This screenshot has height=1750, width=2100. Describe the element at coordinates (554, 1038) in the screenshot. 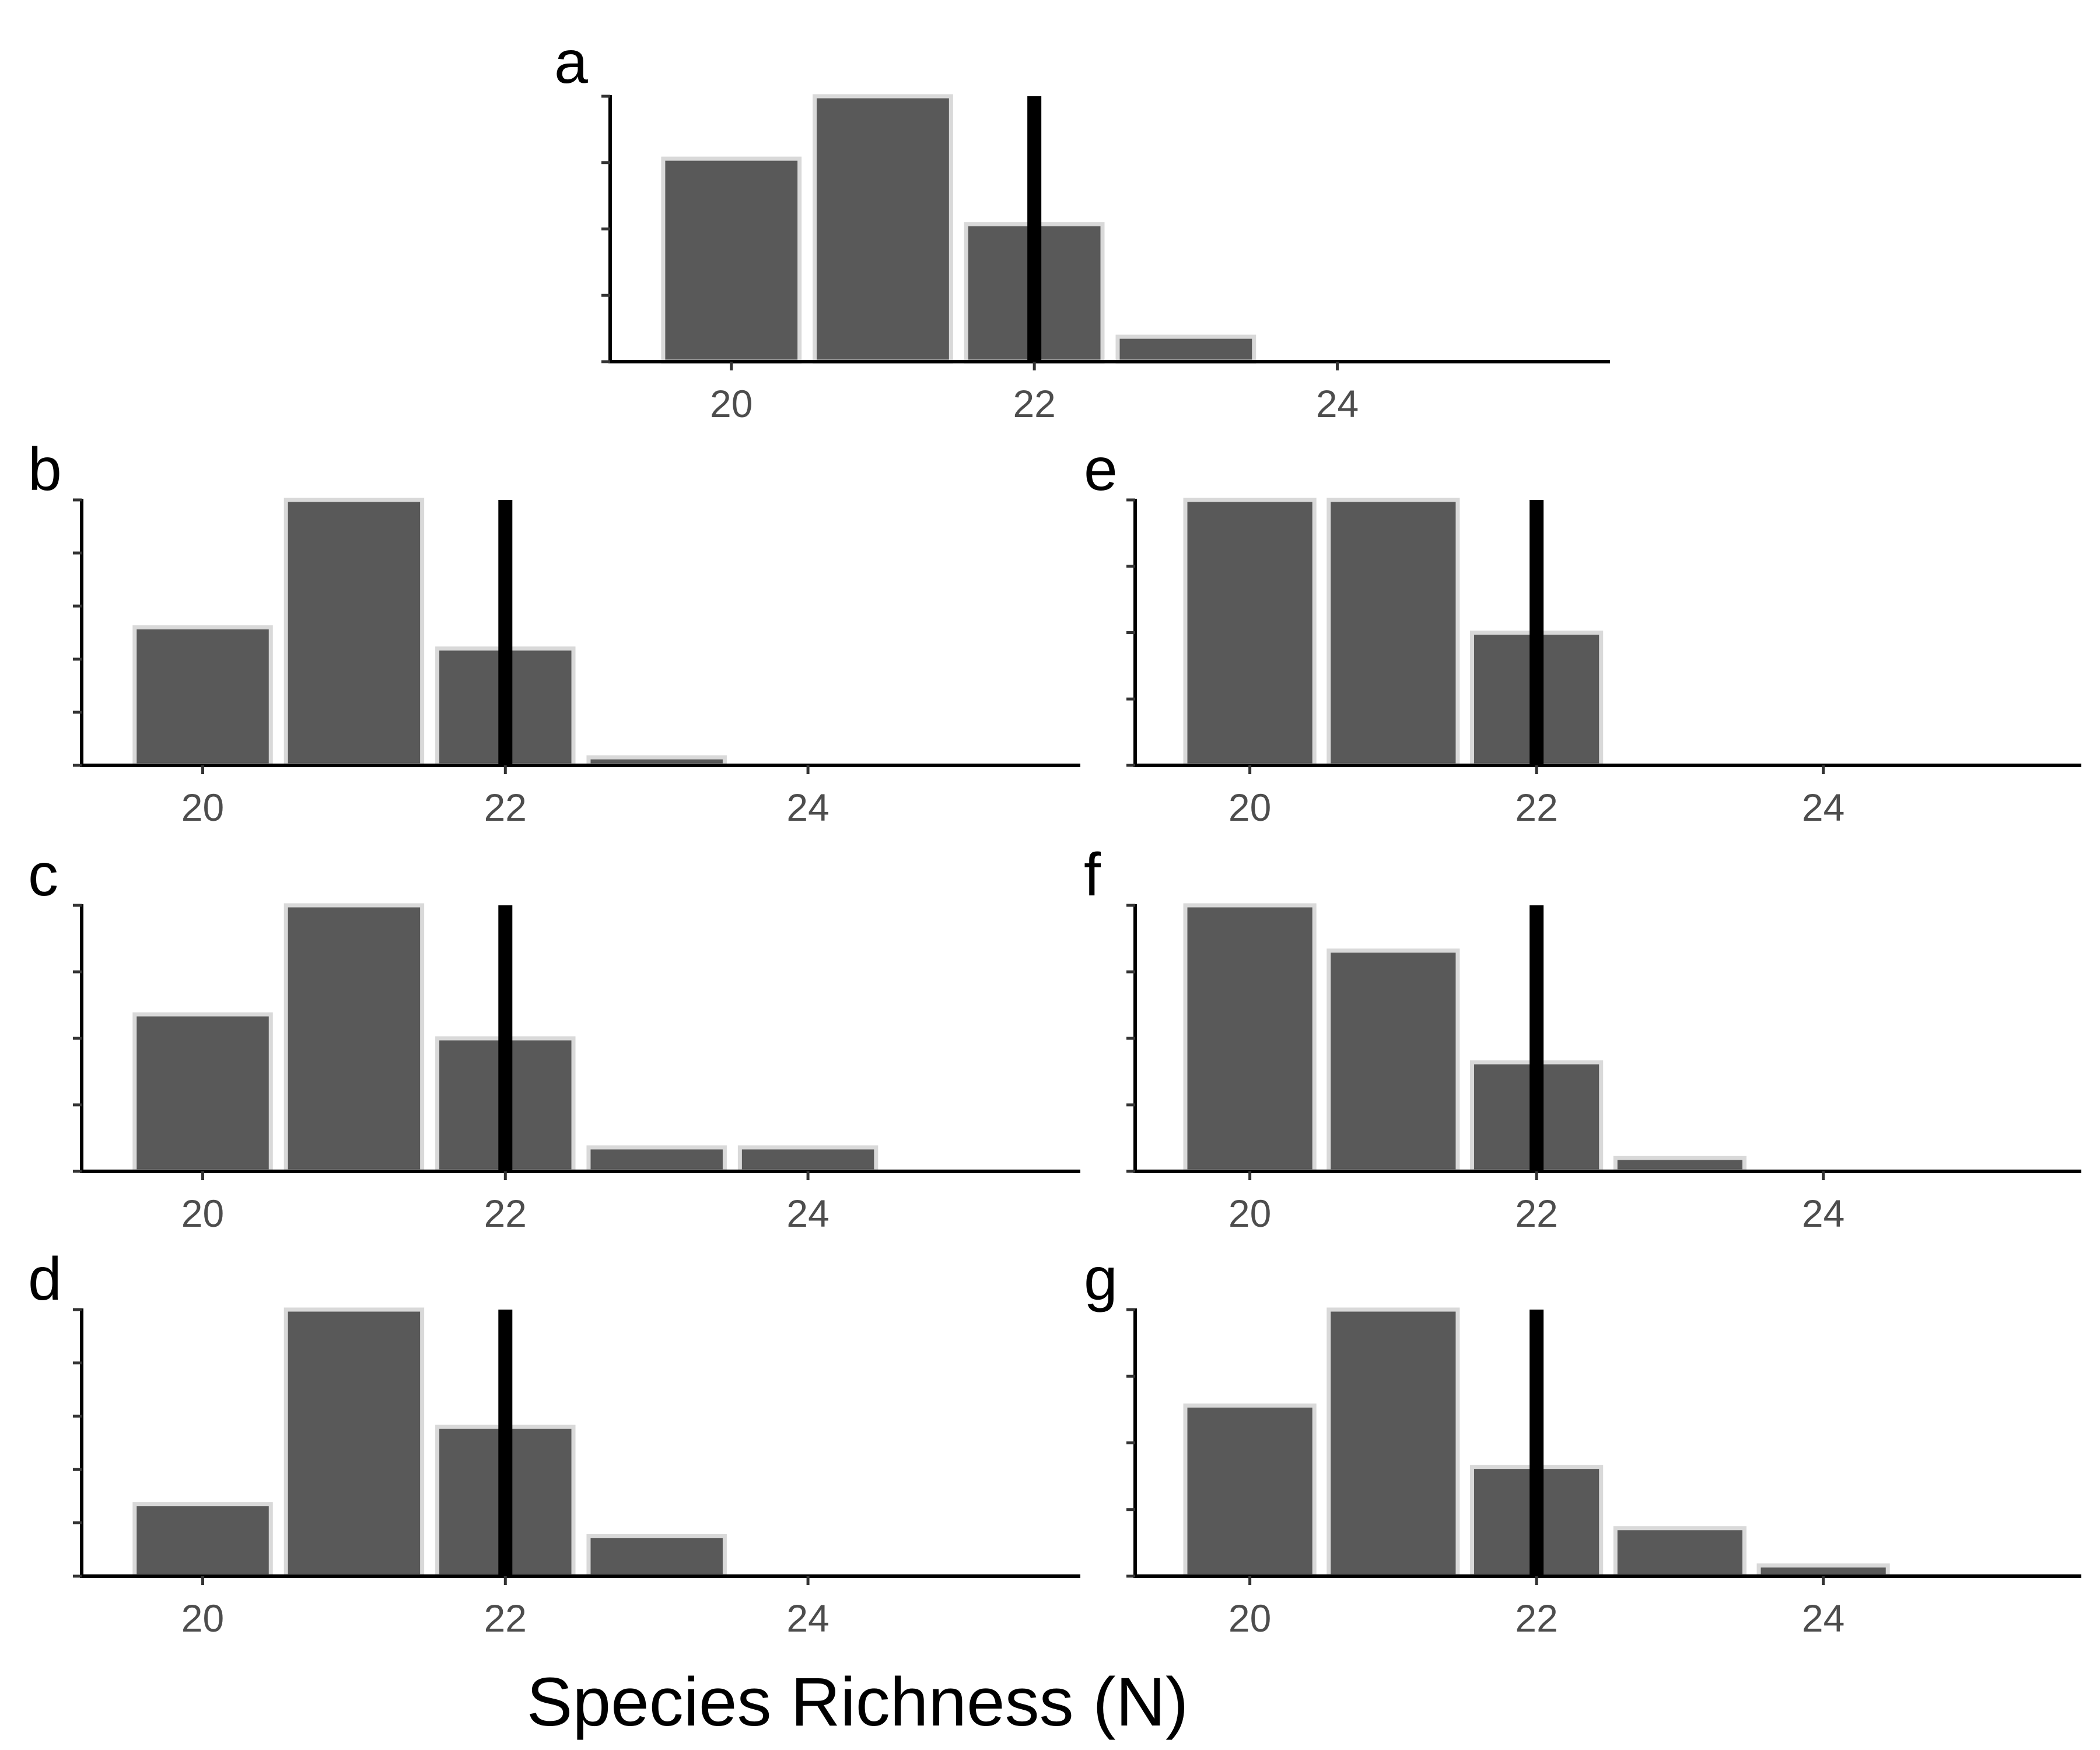

I see `panel-c: 20 22 24 c` at that location.